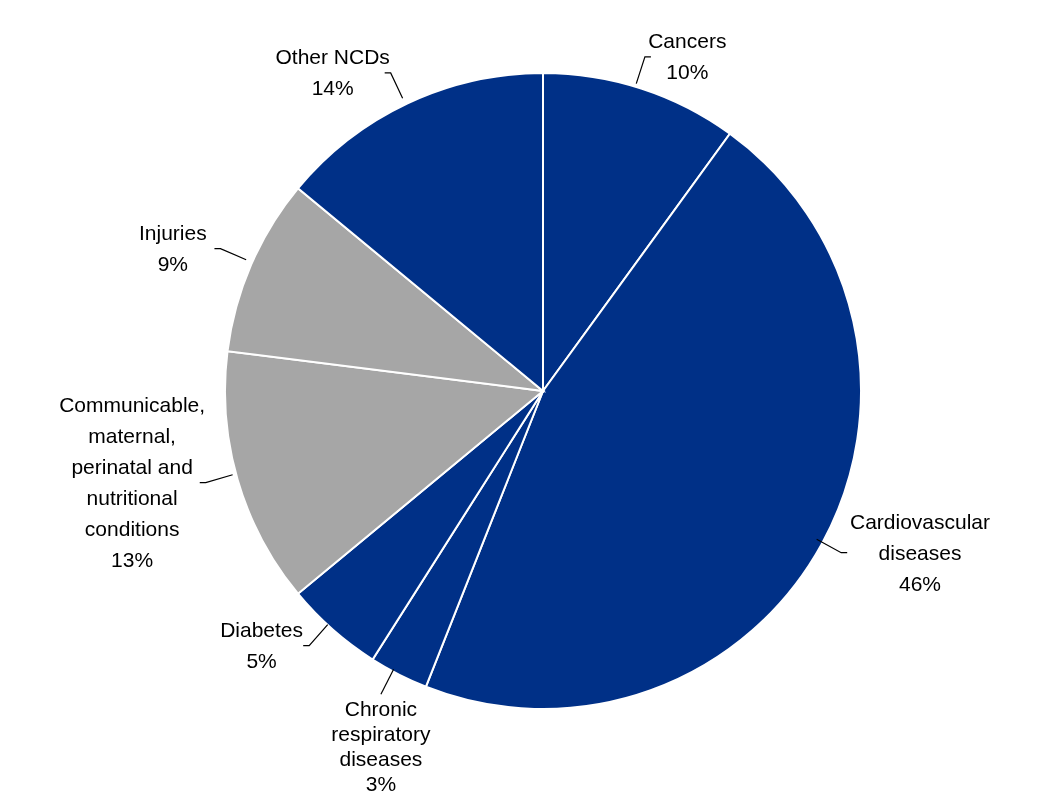 This screenshot has width=1059, height=801. What do you see at coordinates (332, 57) in the screenshot?
I see `slice-label: Other NCDs` at bounding box center [332, 57].